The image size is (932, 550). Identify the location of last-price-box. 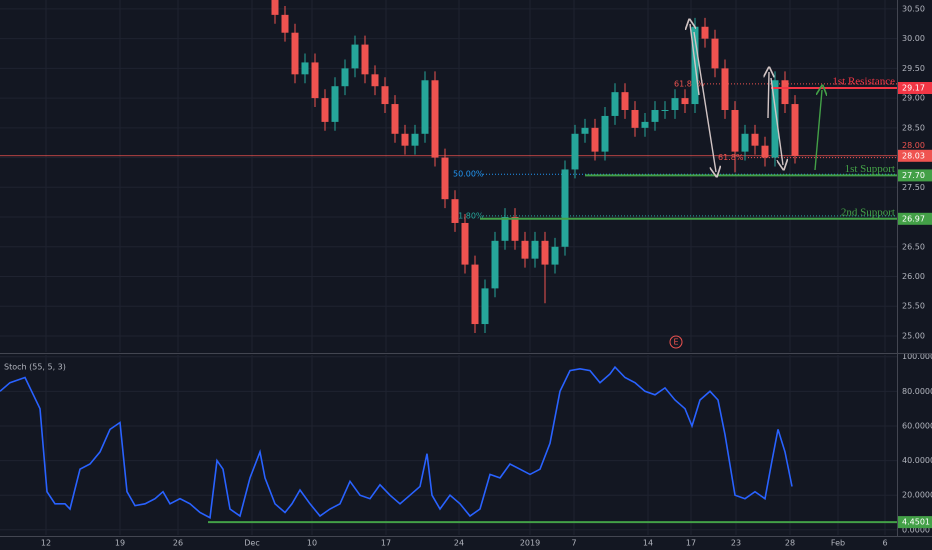
(915, 155).